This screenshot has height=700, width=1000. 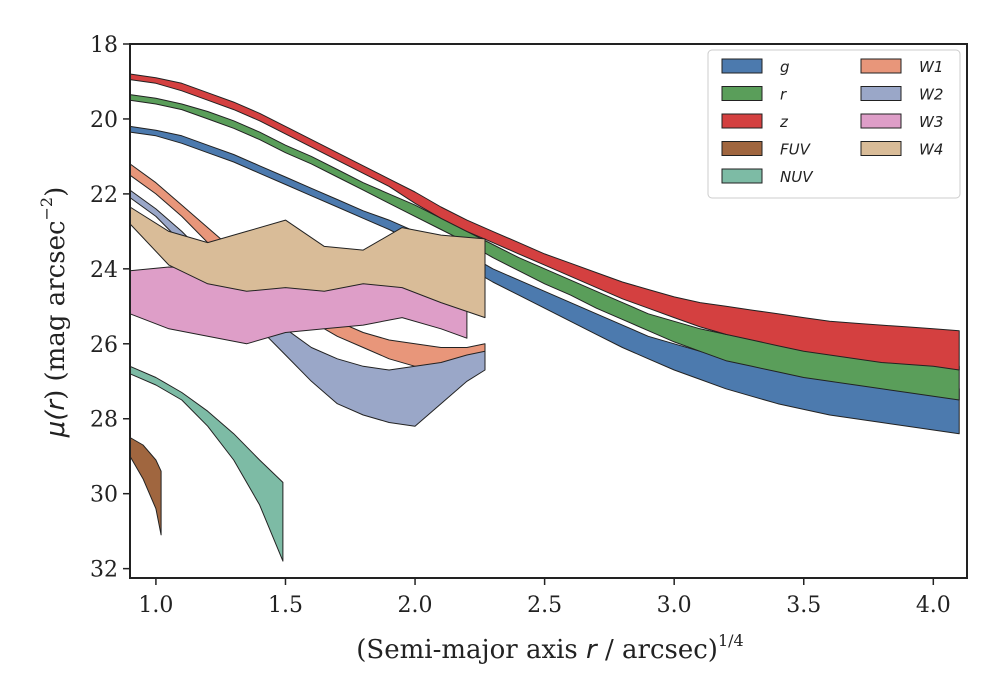 What do you see at coordinates (931, 67) in the screenshot?
I see `legend-label-w1: W1` at bounding box center [931, 67].